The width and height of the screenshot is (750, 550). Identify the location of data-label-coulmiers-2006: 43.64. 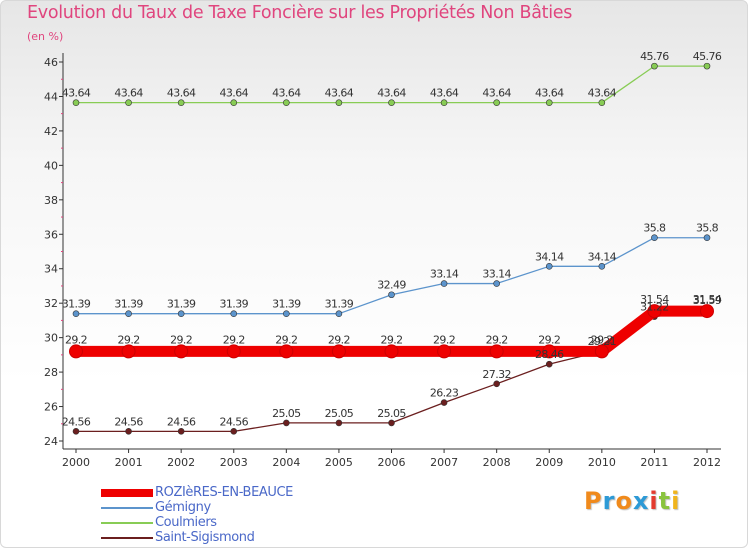
(391, 93).